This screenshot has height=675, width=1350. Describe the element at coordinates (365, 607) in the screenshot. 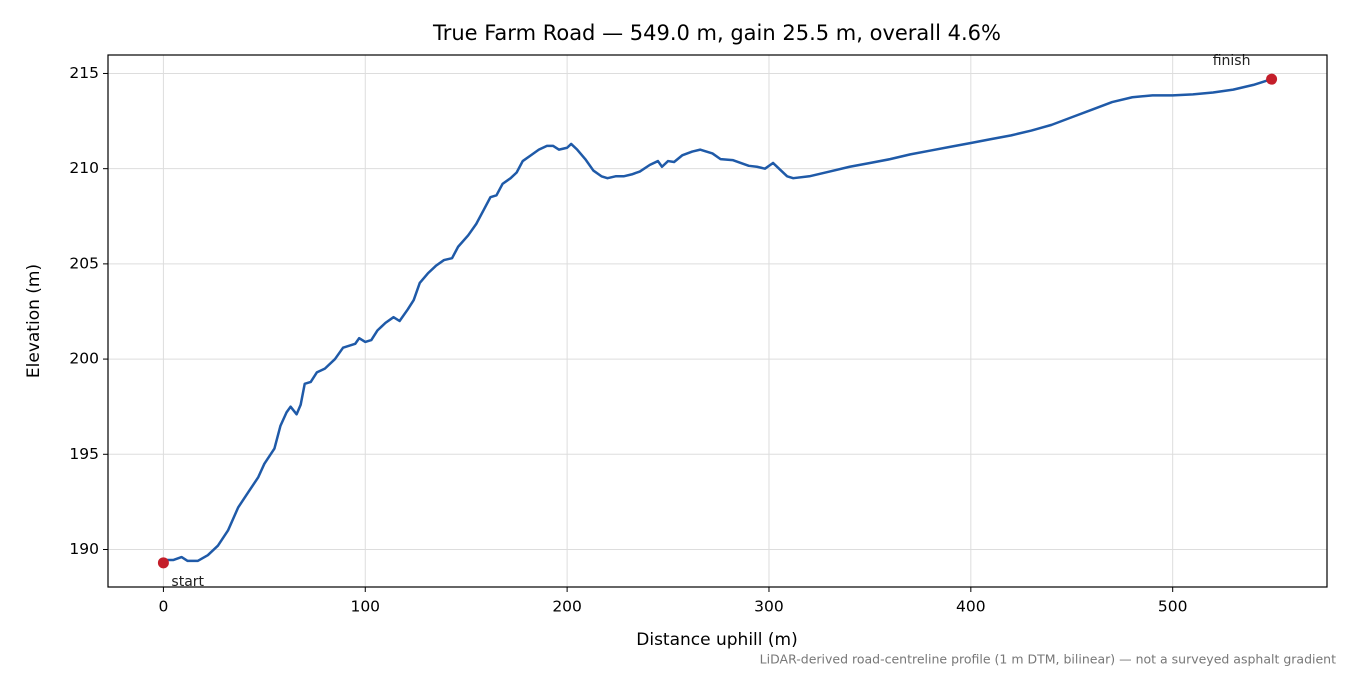

I see `x-tick-label: 100` at that location.